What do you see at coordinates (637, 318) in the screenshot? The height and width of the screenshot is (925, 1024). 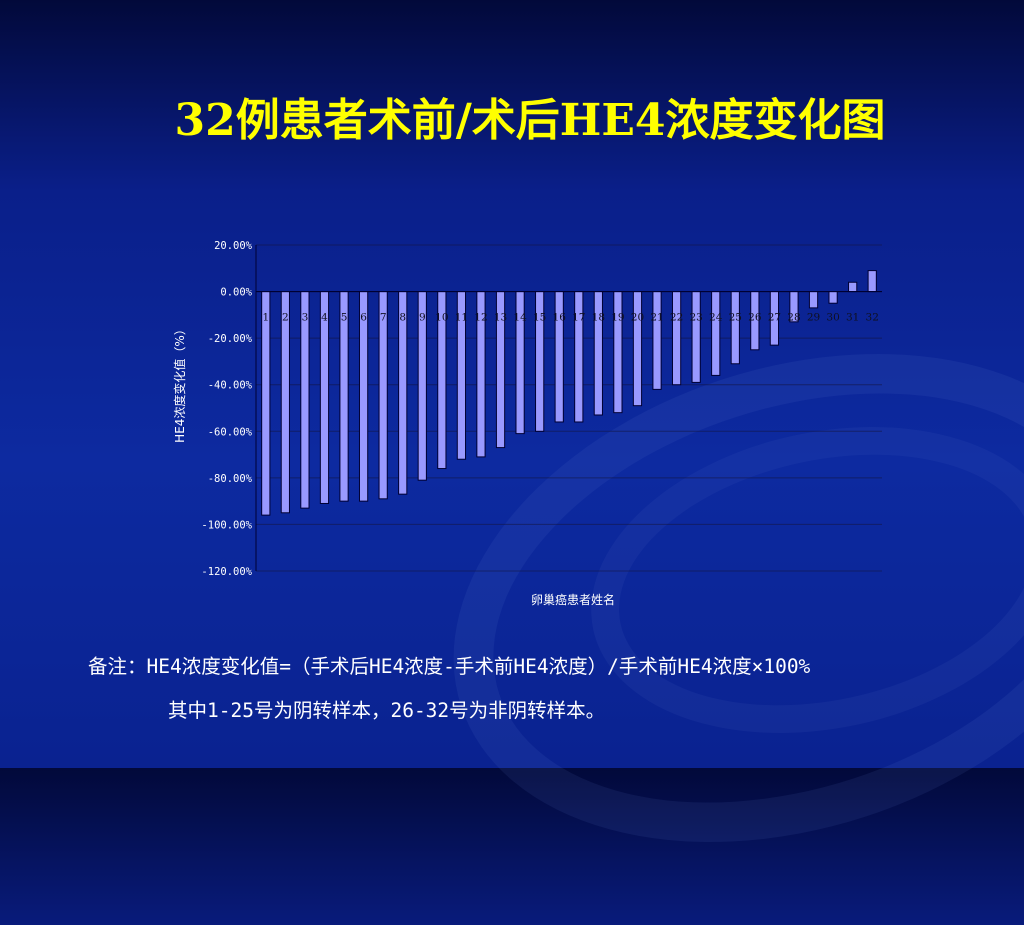 I see `x-category-label: 20` at bounding box center [637, 318].